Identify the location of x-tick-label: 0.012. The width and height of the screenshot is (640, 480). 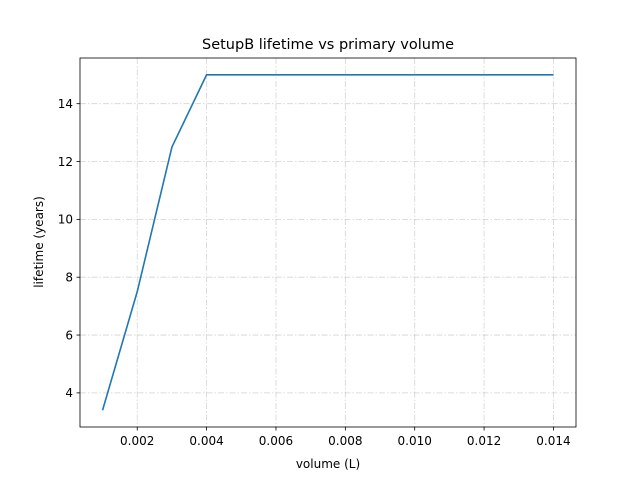
(484, 441).